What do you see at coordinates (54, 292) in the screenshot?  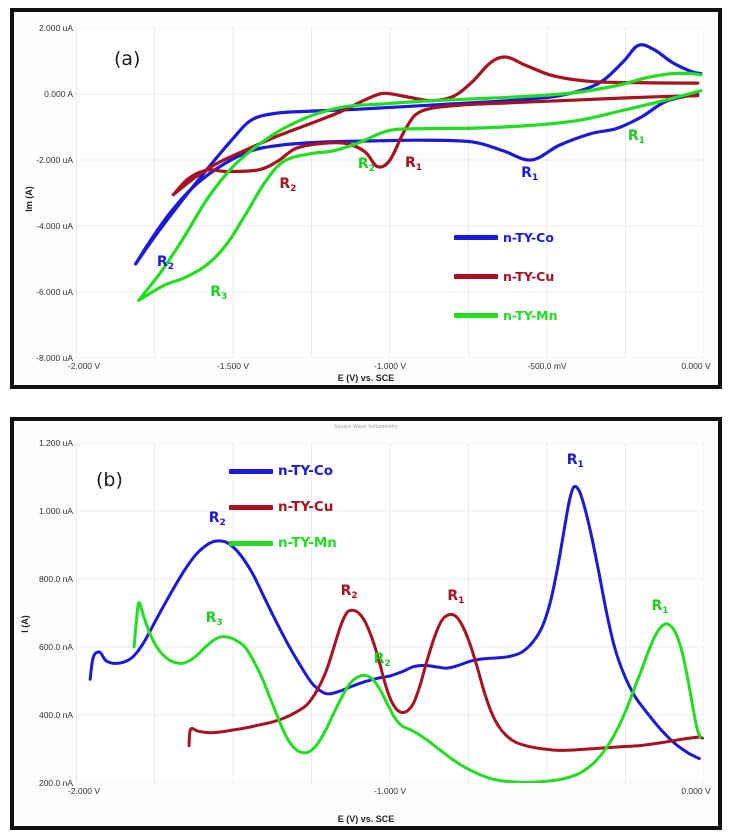 I see `y-tick-label: -6.000 uA` at bounding box center [54, 292].